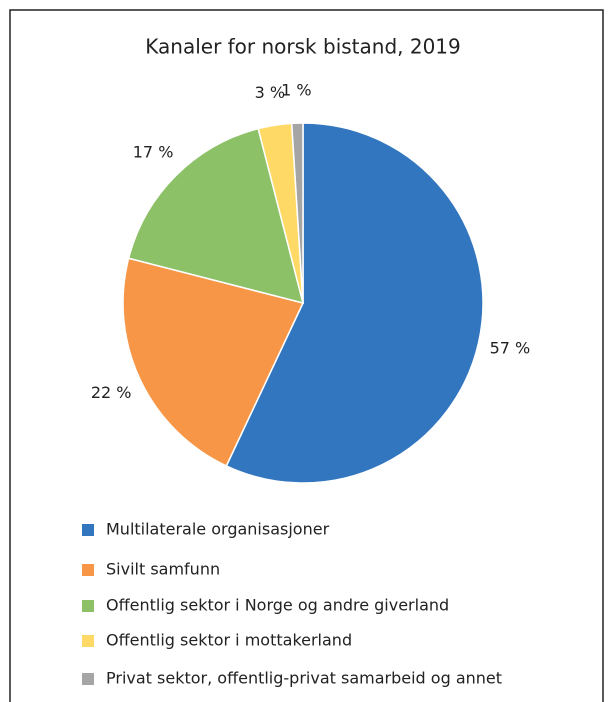 The height and width of the screenshot is (702, 613). What do you see at coordinates (303, 47) in the screenshot?
I see `chart-title: Kanaler for norsk bistand, 2019` at bounding box center [303, 47].